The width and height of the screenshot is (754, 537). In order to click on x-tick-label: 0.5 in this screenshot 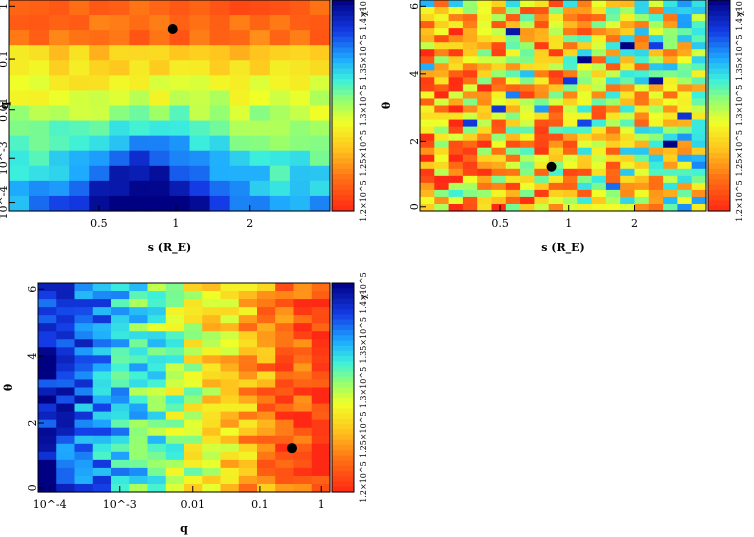, I will do `click(99, 223)`.